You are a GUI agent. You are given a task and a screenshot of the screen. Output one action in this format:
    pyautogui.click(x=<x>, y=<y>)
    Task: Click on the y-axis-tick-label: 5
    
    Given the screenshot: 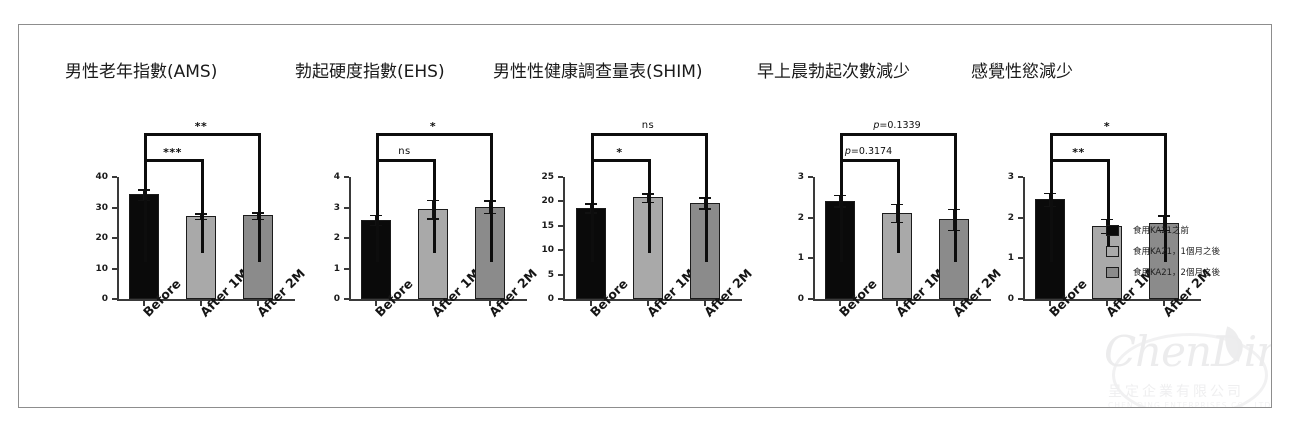 What is the action you would take?
    pyautogui.click(x=550, y=274)
    